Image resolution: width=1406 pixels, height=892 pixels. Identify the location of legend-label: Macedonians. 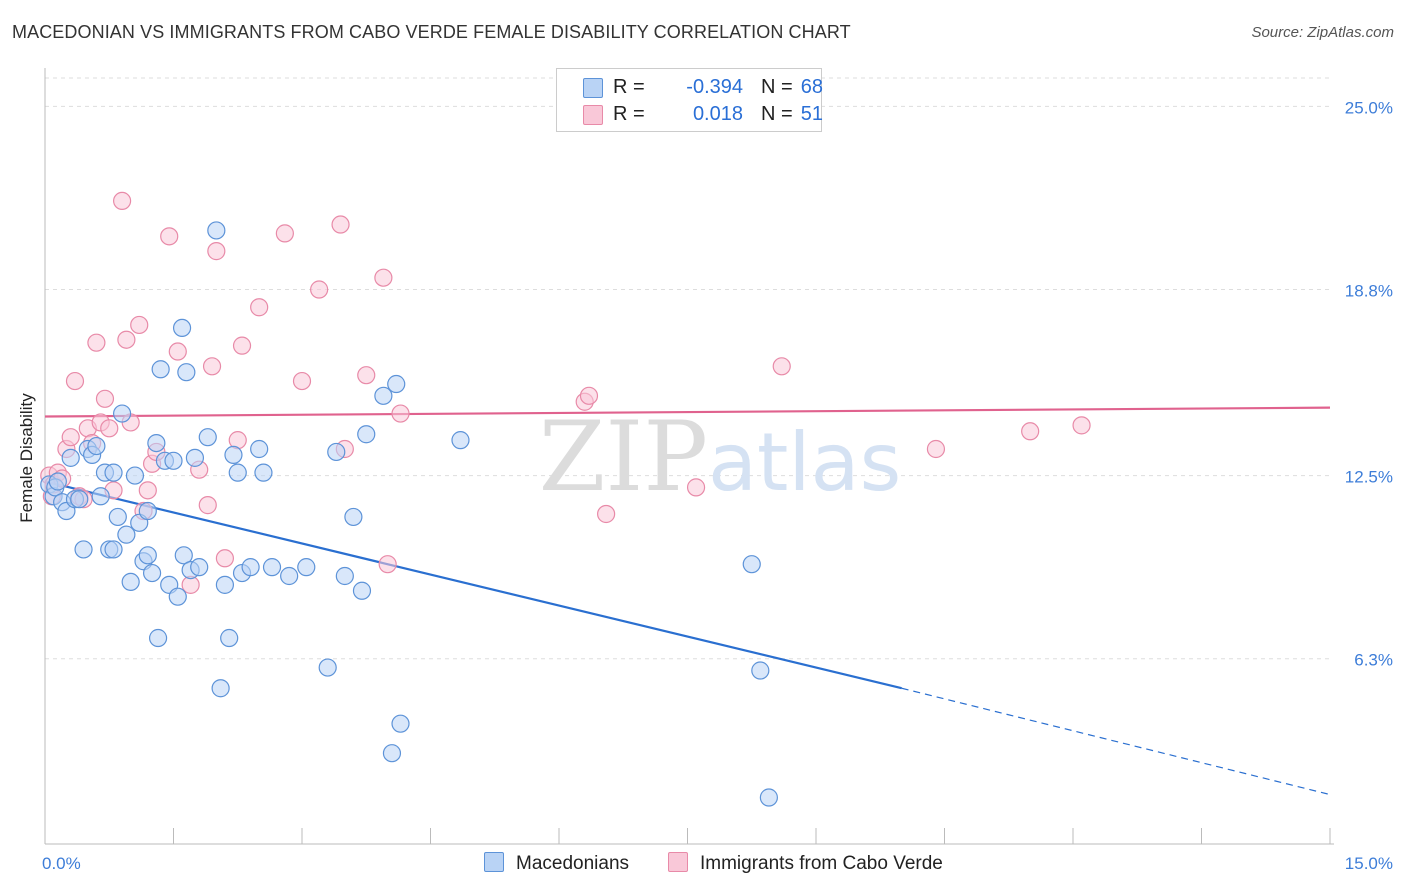
(573, 863).